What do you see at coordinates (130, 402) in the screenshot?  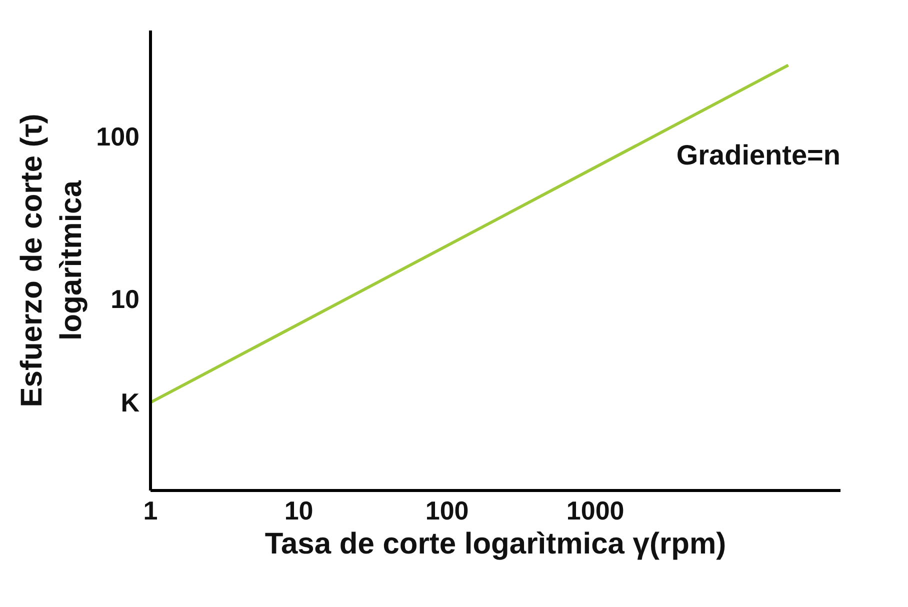 I see `y-tick-label: K` at bounding box center [130, 402].